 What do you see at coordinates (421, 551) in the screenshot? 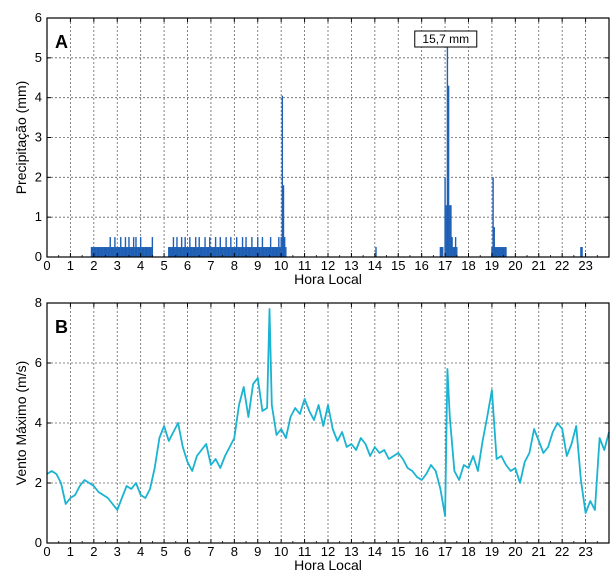
I see `x-tick-label: 16` at bounding box center [421, 551].